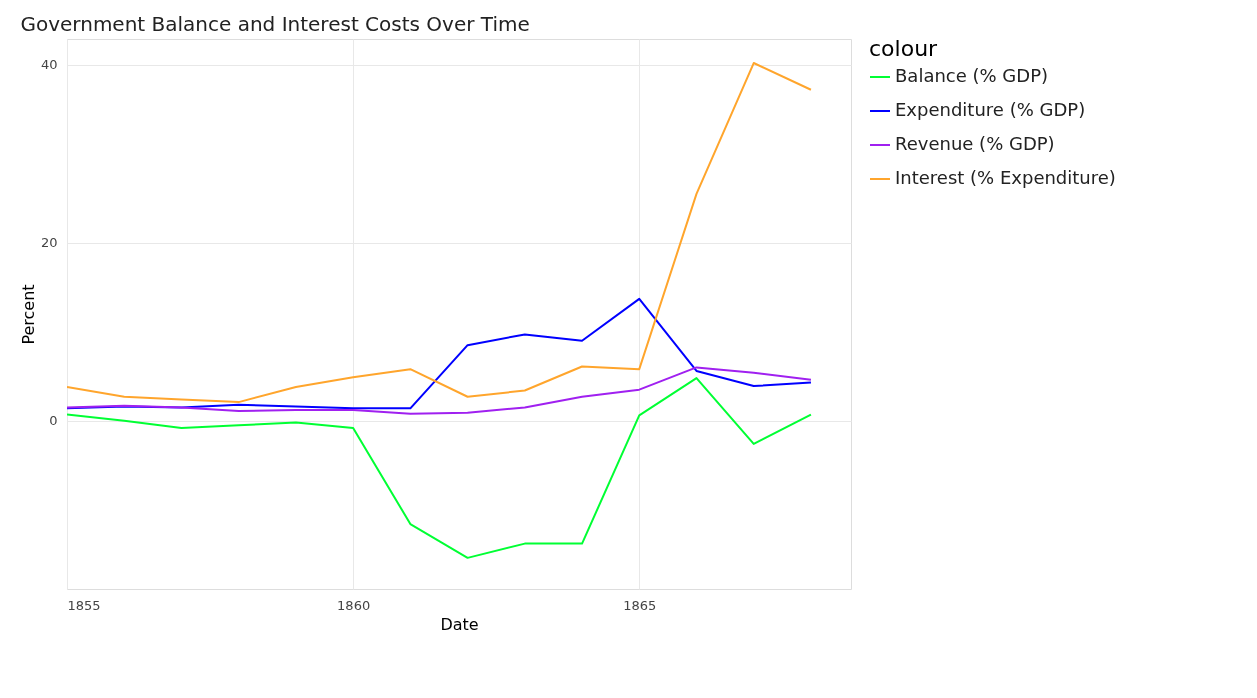 This screenshot has width=1257, height=698. Describe the element at coordinates (459, 624) in the screenshot. I see `x-axis-title: Date` at that location.